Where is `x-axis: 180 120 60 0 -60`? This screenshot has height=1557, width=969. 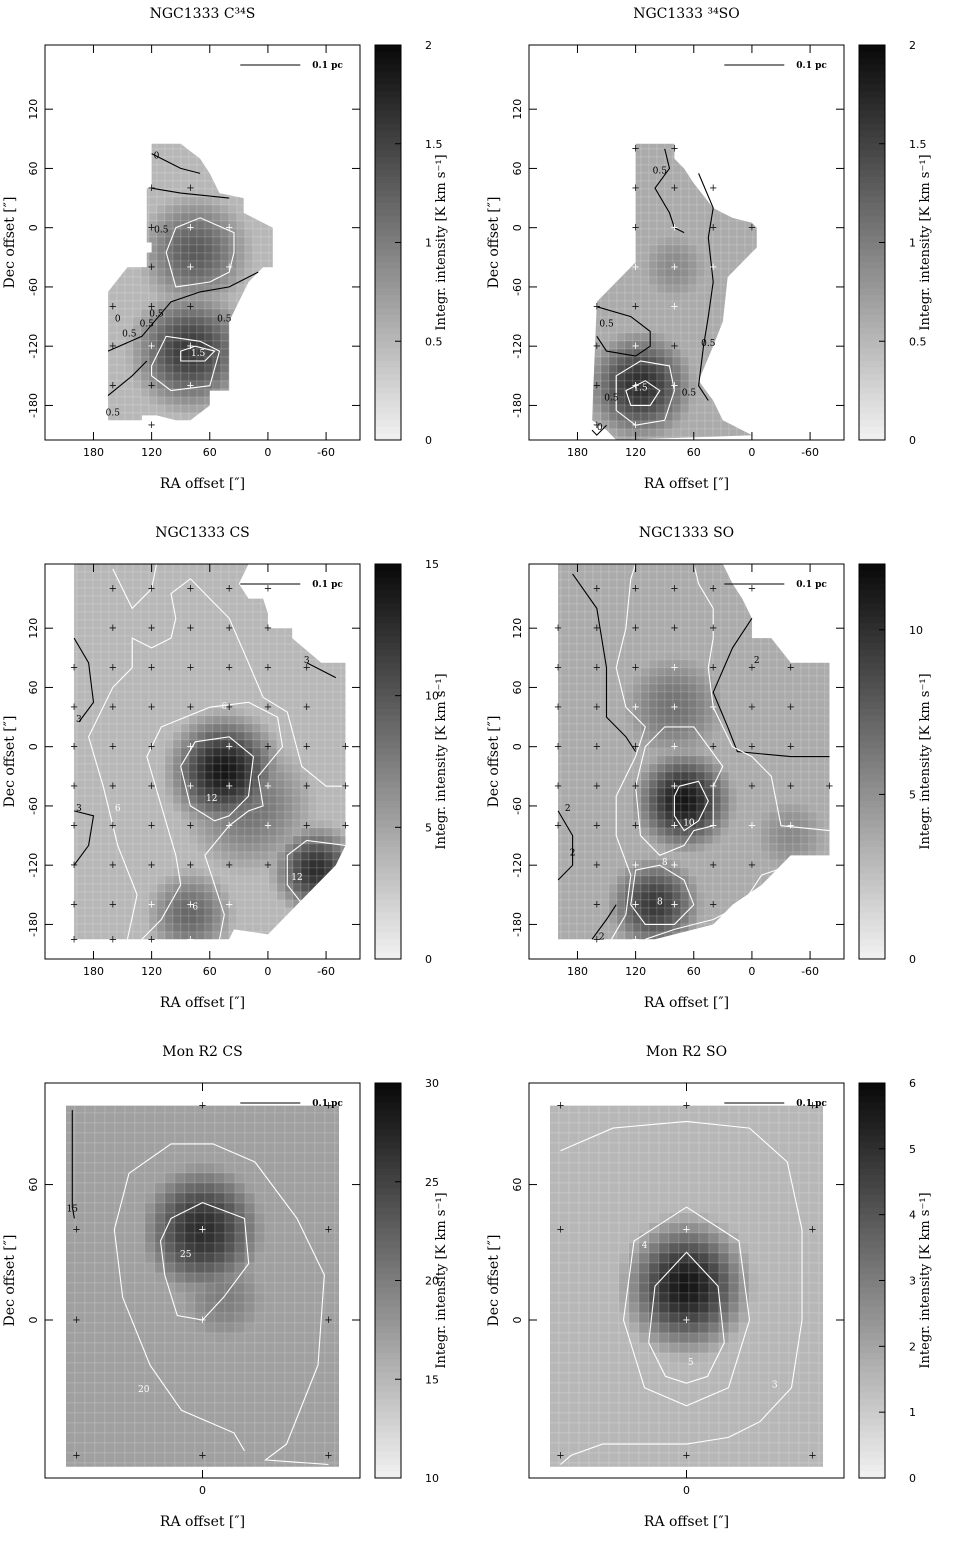 x-axis: 180 120 60 0 -60 is located at coordinates (693, 252).